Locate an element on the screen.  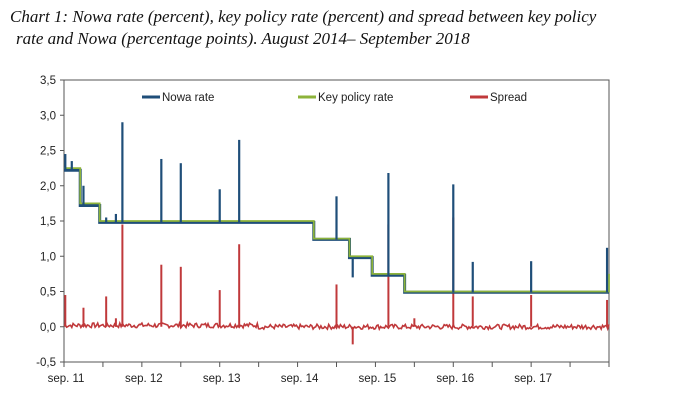
x-tick-label: sep. 15 is located at coordinates (378, 379).